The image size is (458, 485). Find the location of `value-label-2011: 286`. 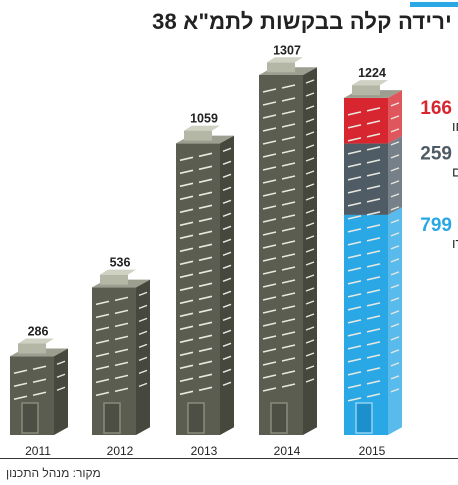

value-label-2011: 286 is located at coordinates (38, 332).